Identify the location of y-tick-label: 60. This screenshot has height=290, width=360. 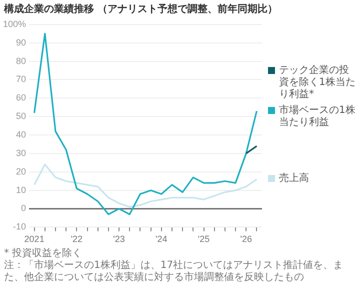
(21, 97).